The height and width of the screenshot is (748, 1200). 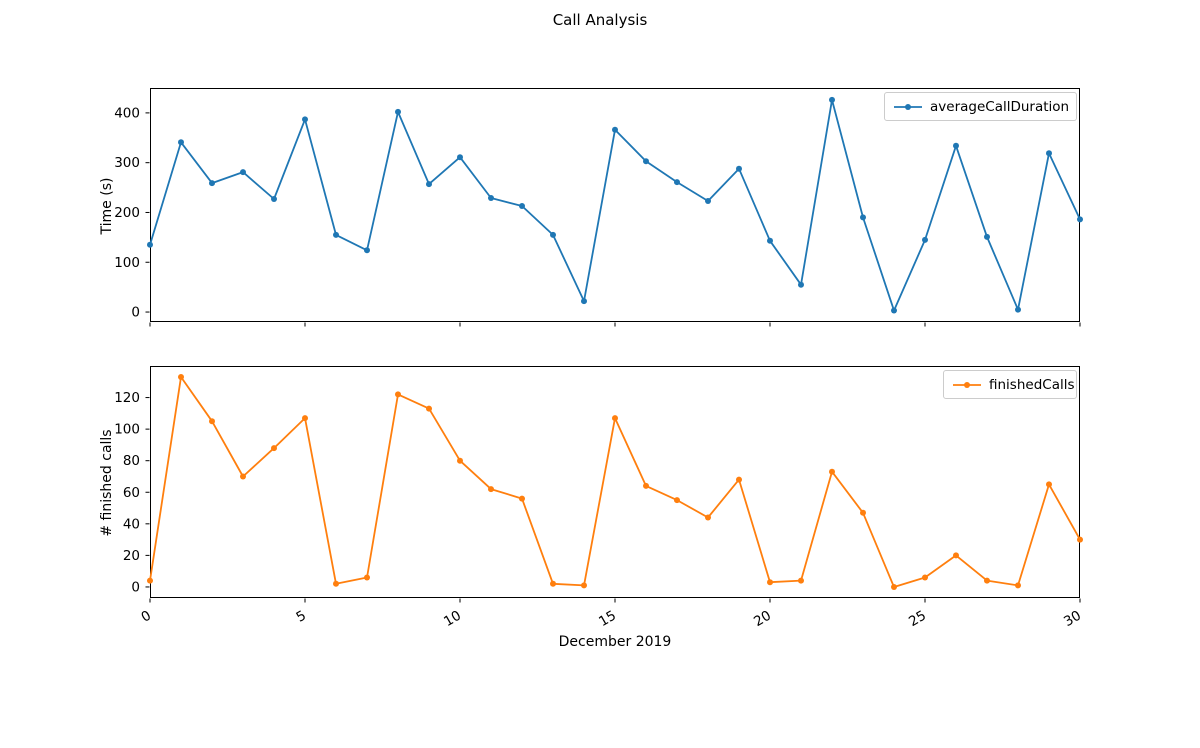 I want to click on legend-average-call-duration: averageCallDuration, so click(x=980, y=106).